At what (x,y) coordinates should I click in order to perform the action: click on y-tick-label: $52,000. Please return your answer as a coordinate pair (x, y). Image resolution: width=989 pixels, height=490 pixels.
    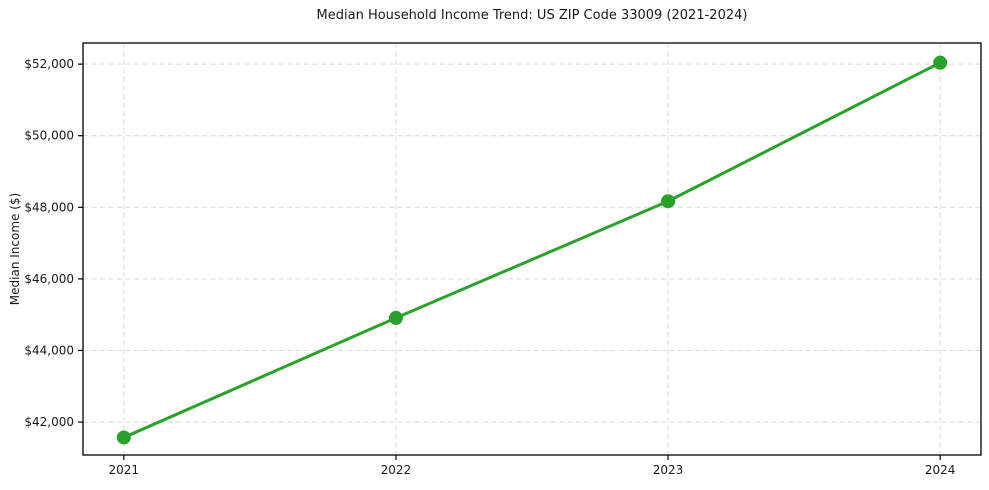
    Looking at the image, I should click on (49, 64).